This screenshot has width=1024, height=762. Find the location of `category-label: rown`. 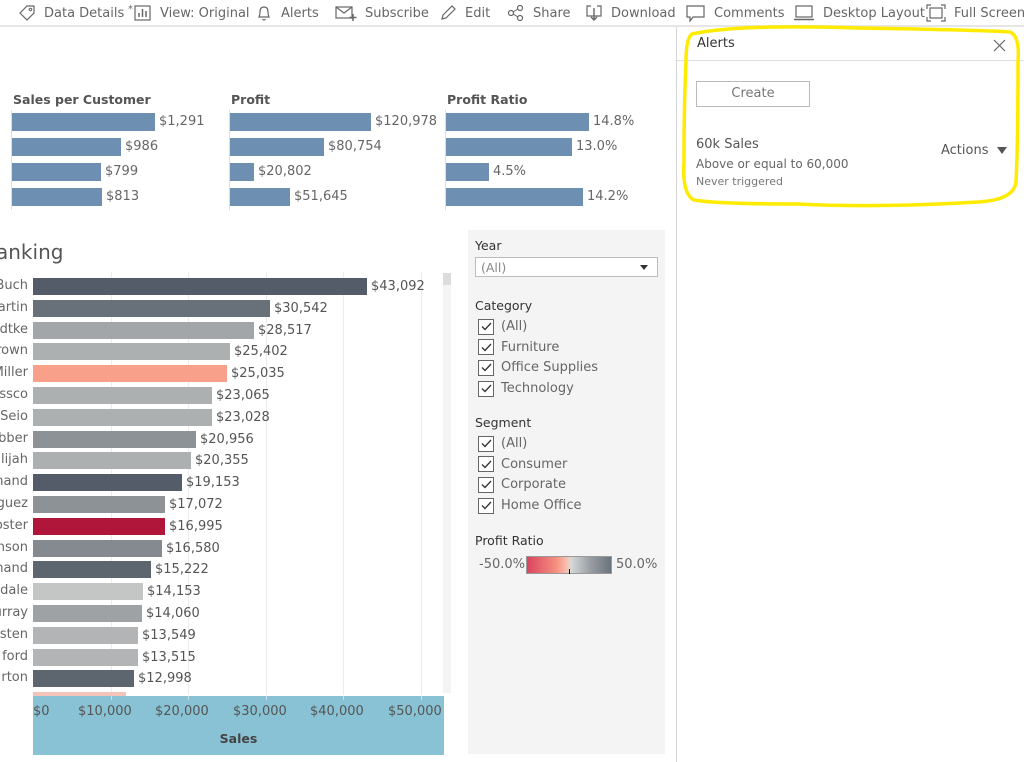

category-label: rown is located at coordinates (14, 351).